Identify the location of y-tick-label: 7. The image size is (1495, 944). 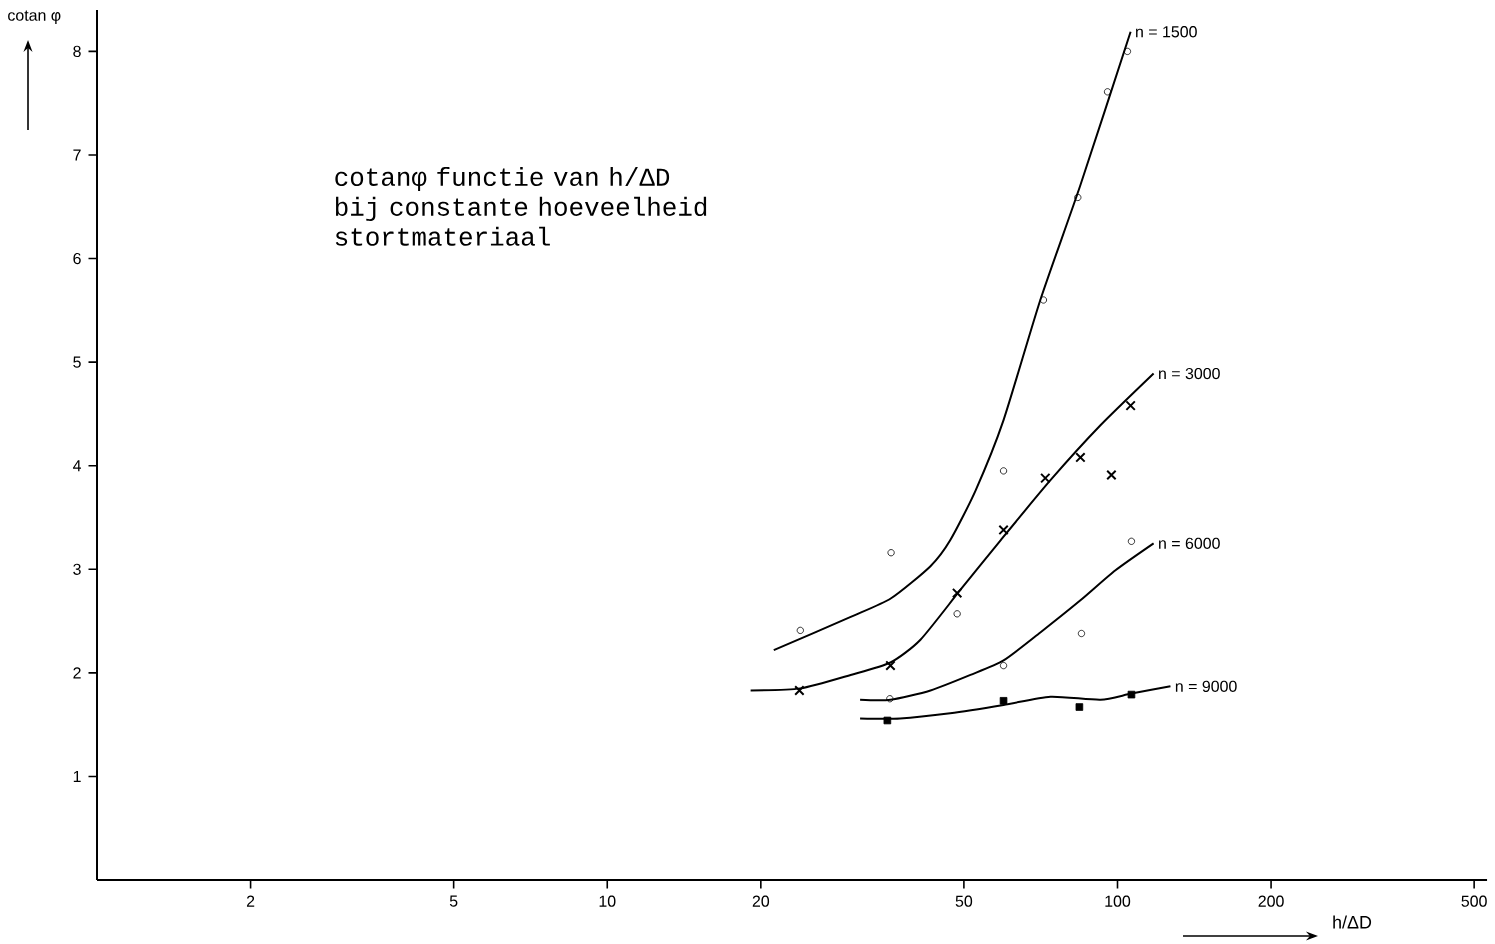
(77, 155).